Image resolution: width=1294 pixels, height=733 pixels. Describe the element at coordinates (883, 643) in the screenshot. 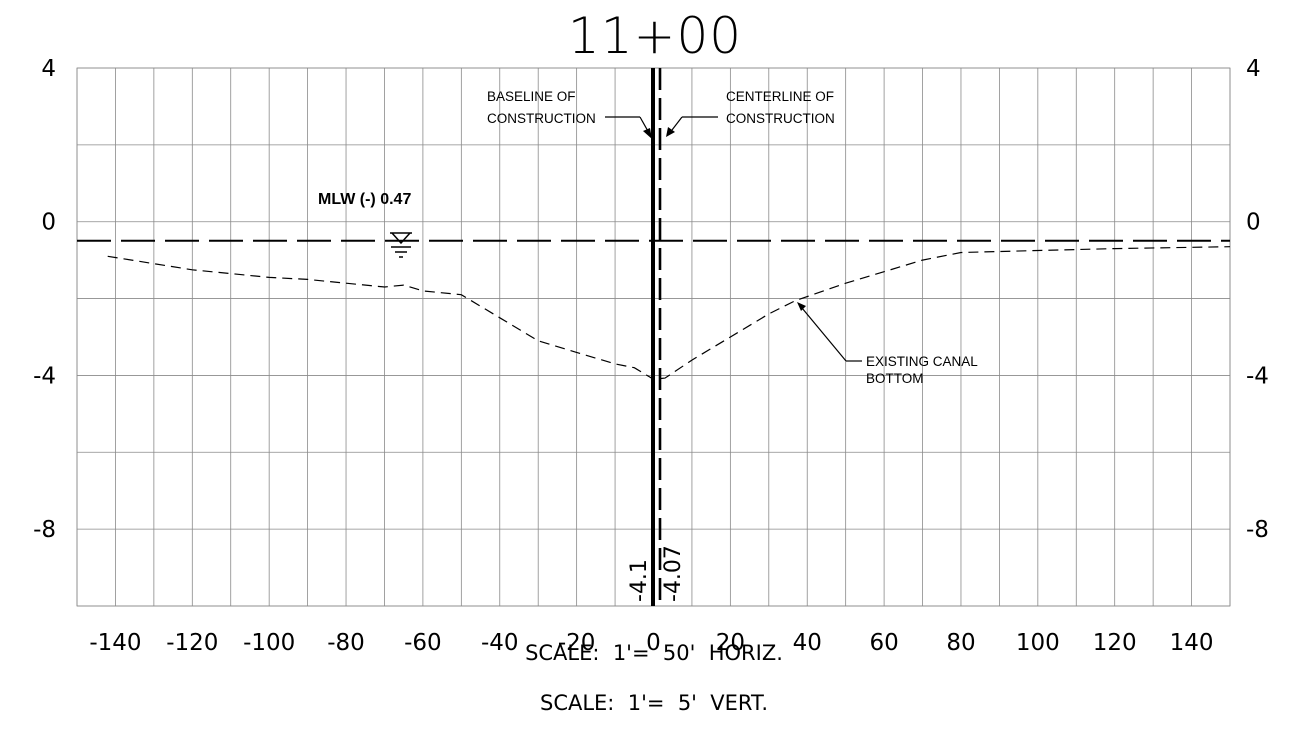

I see `x-tick-label: 60` at that location.